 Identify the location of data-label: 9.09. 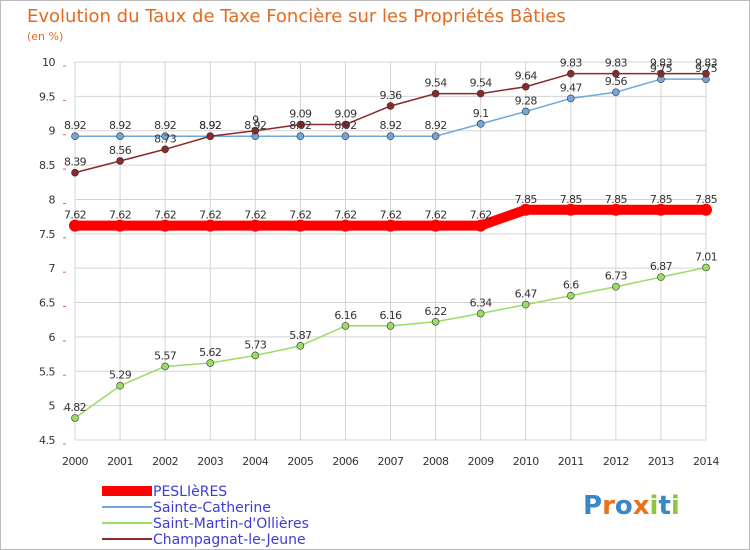
(300, 114).